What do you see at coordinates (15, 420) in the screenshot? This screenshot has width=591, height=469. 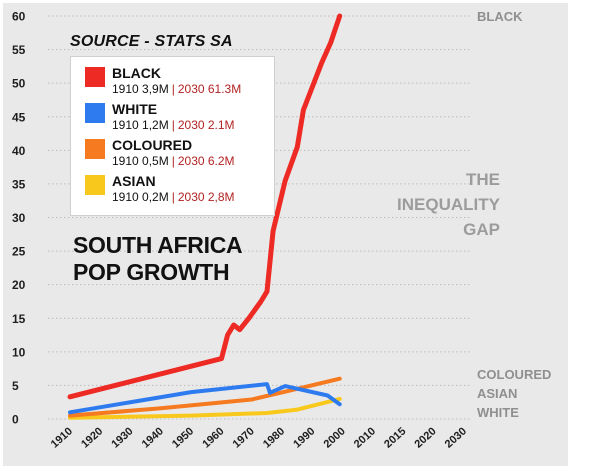 I see `y-tick-label: 0` at bounding box center [15, 420].